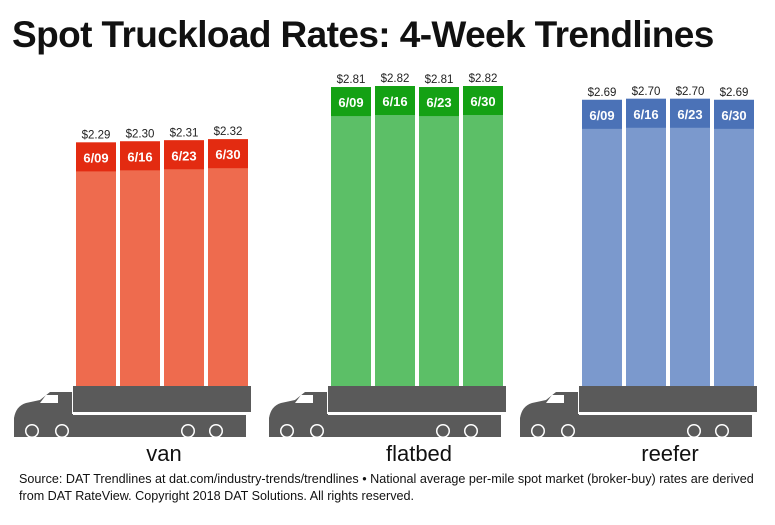  Describe the element at coordinates (646, 242) in the screenshot. I see `bar-reefer-6/16` at that location.